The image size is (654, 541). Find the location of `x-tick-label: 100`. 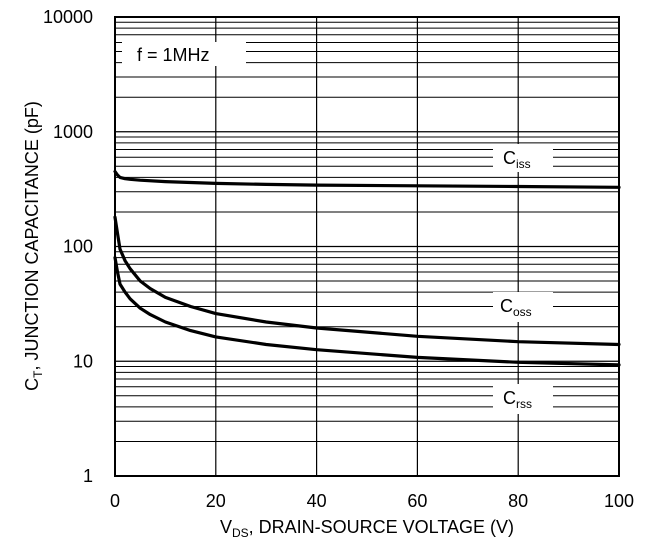

x-tick-label: 100 is located at coordinates (619, 501).